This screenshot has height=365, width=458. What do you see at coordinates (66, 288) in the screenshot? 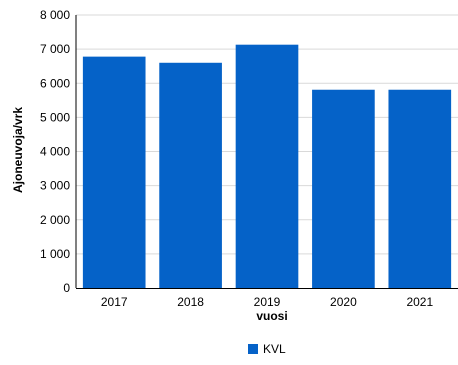
I see `y-tick-label: 0` at bounding box center [66, 288].